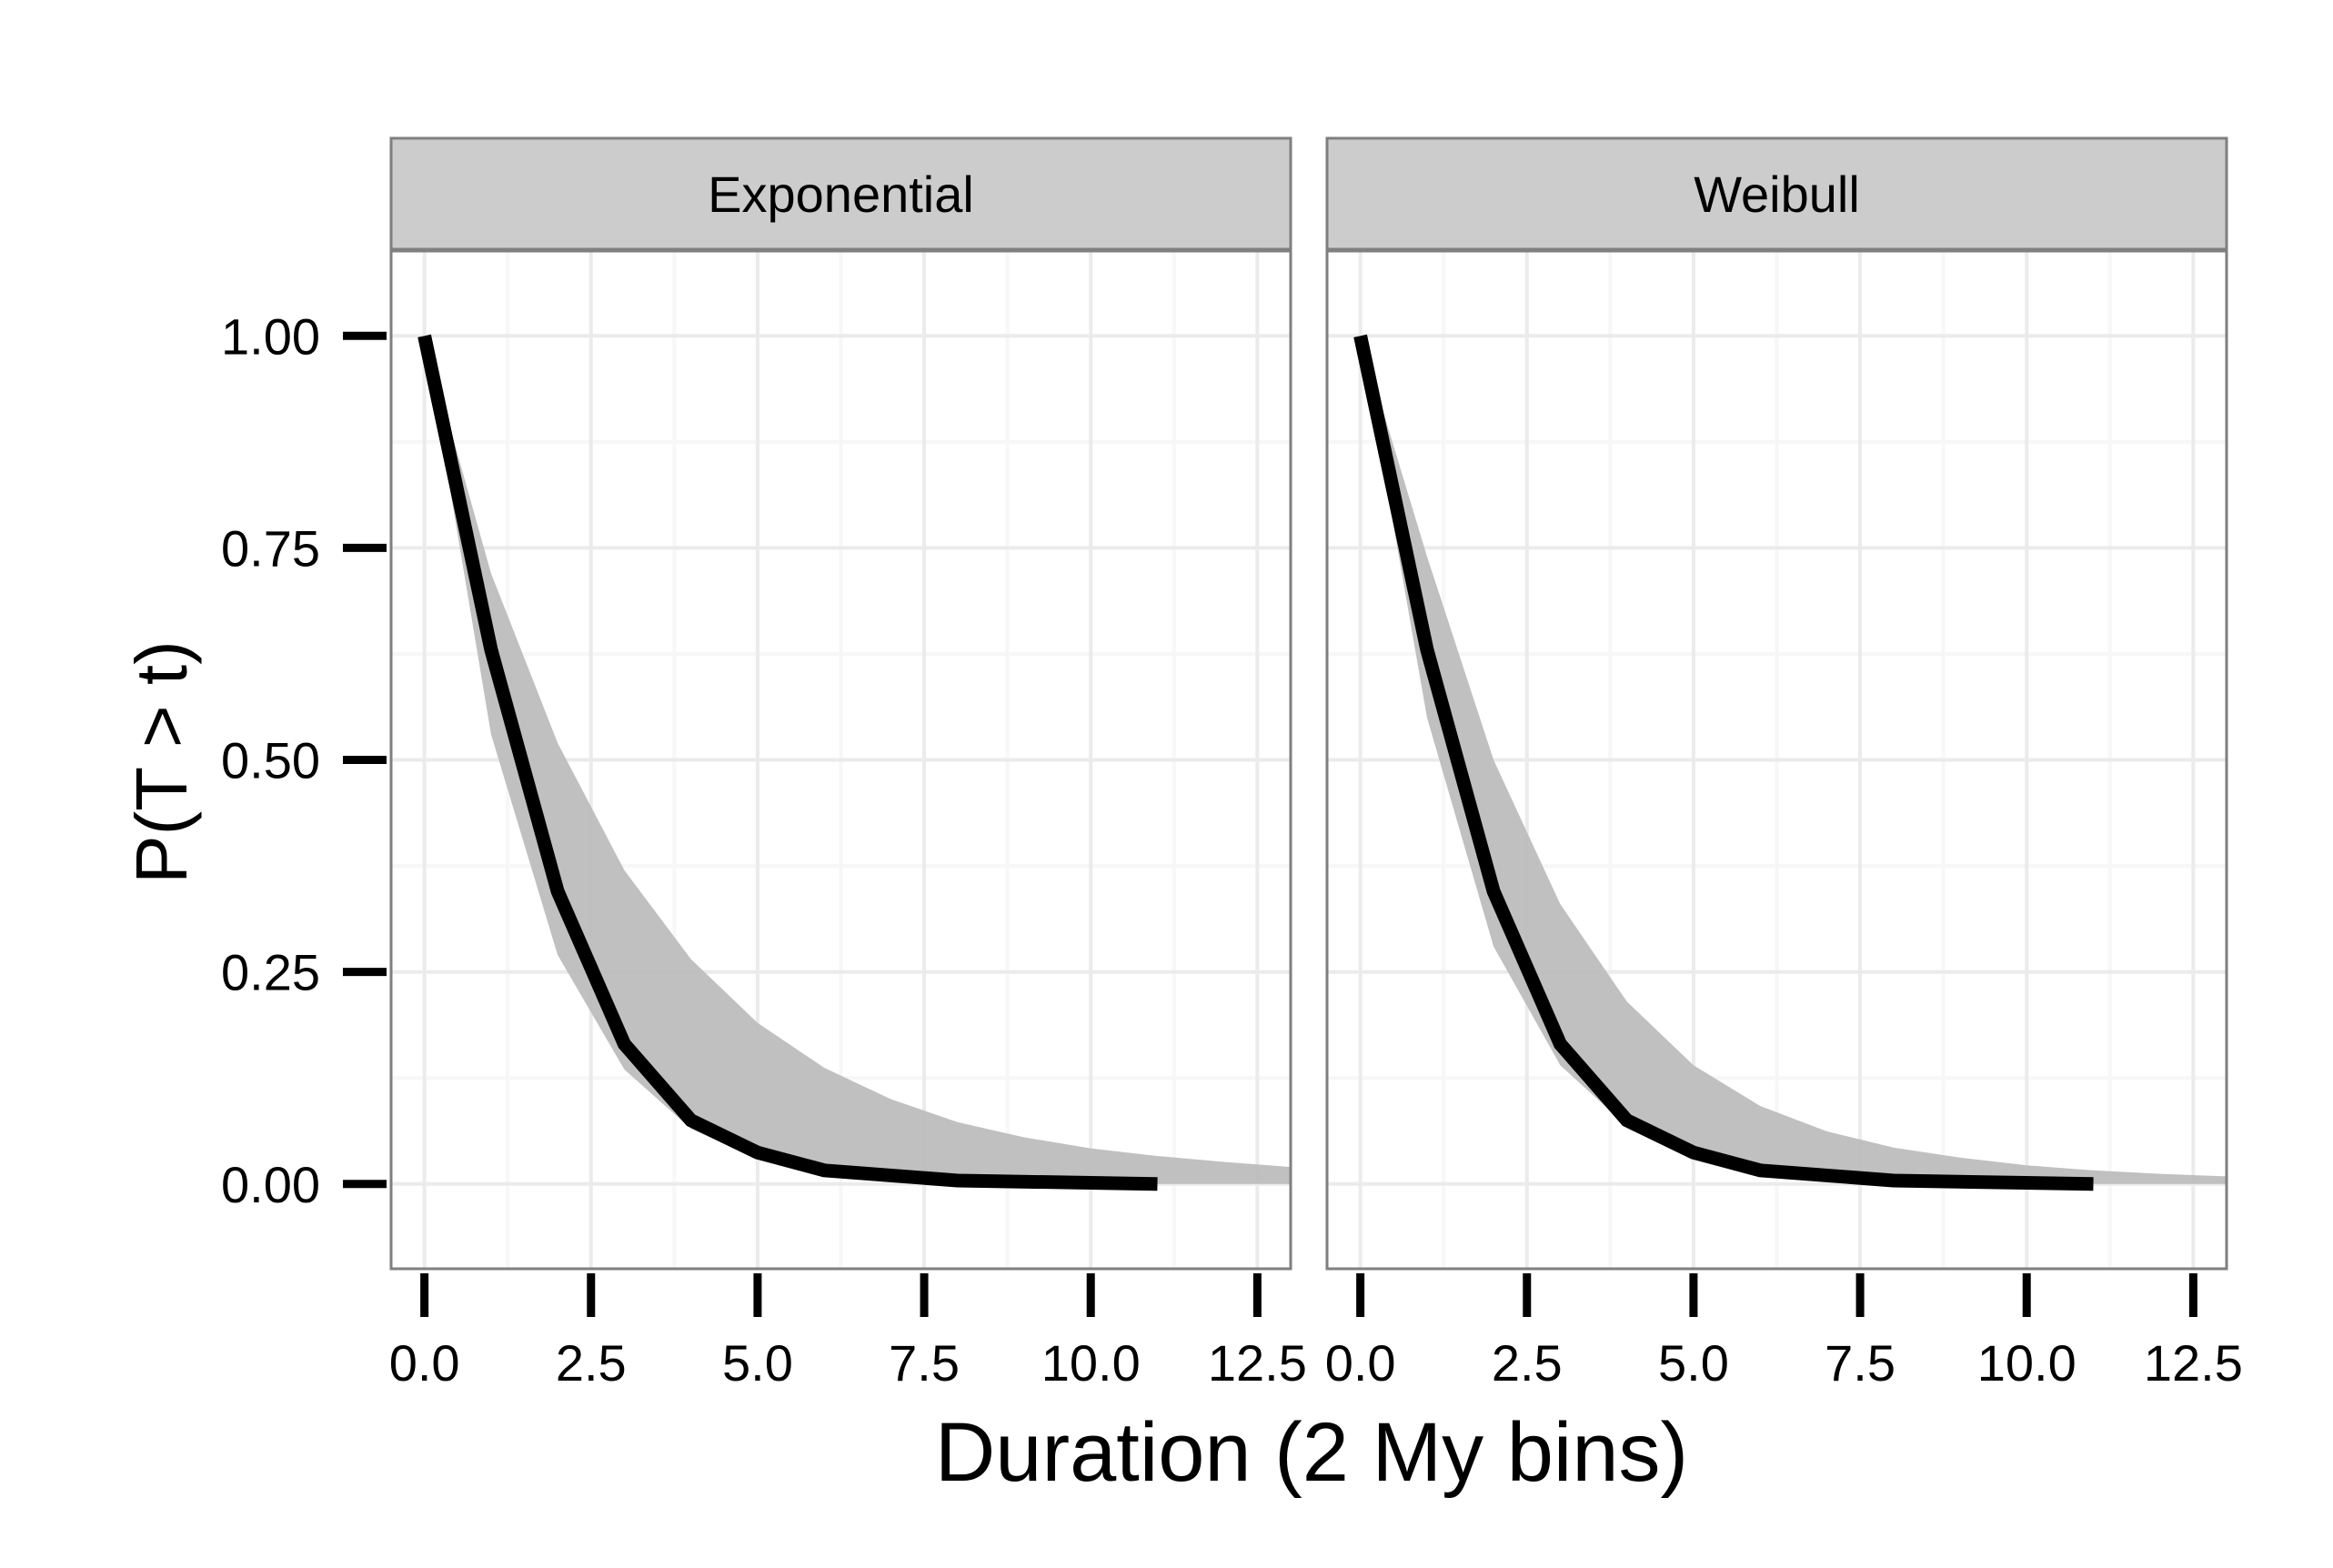  I want to click on strip-label: Exponential, so click(841, 194).